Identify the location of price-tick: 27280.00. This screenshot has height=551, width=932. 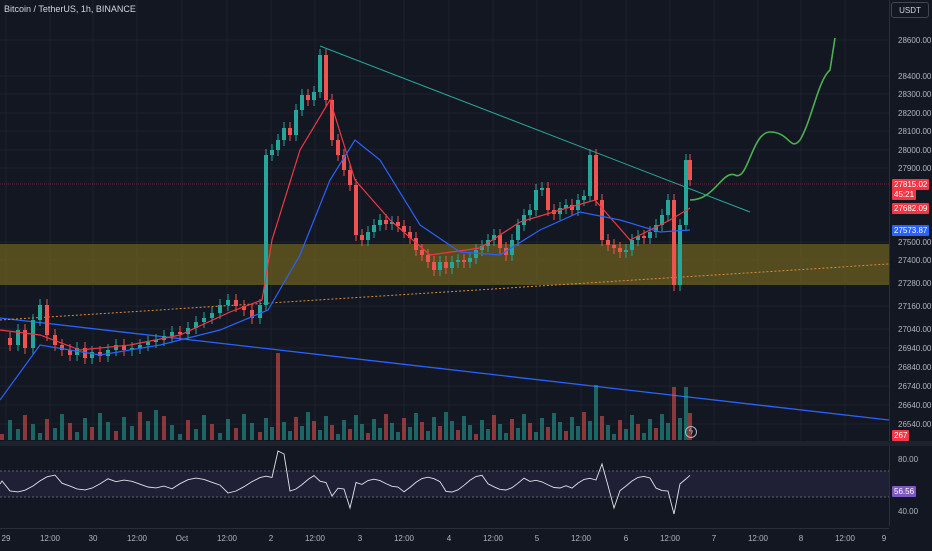
(915, 283).